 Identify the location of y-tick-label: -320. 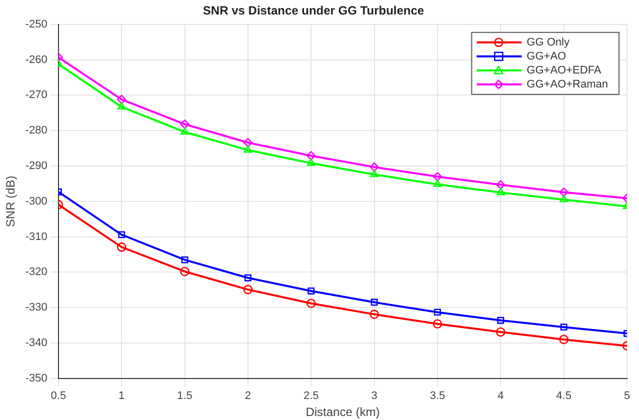
(36, 272).